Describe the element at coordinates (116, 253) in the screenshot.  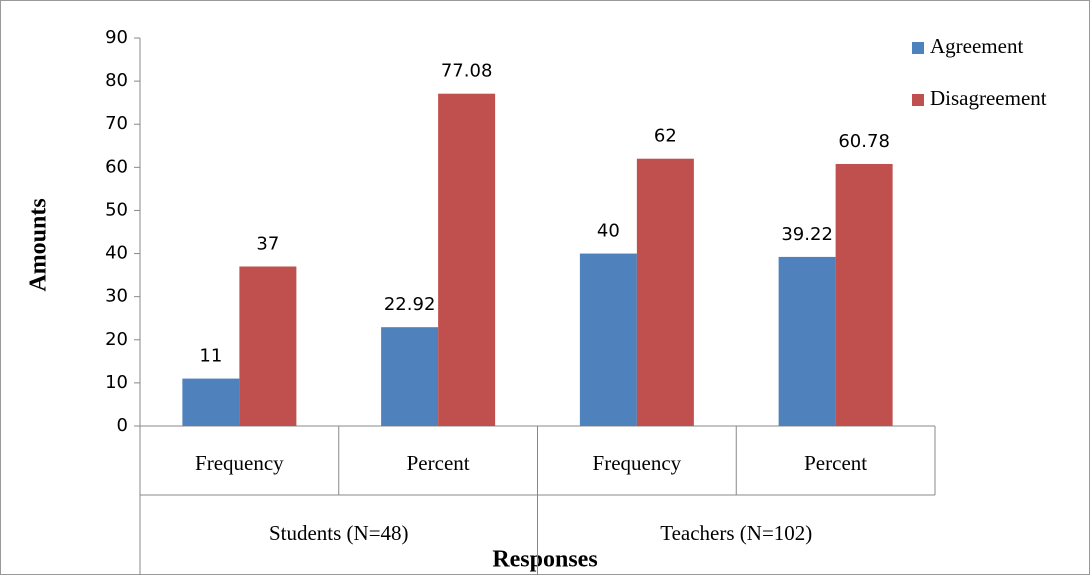
I see `y-tick-label: 40` at that location.